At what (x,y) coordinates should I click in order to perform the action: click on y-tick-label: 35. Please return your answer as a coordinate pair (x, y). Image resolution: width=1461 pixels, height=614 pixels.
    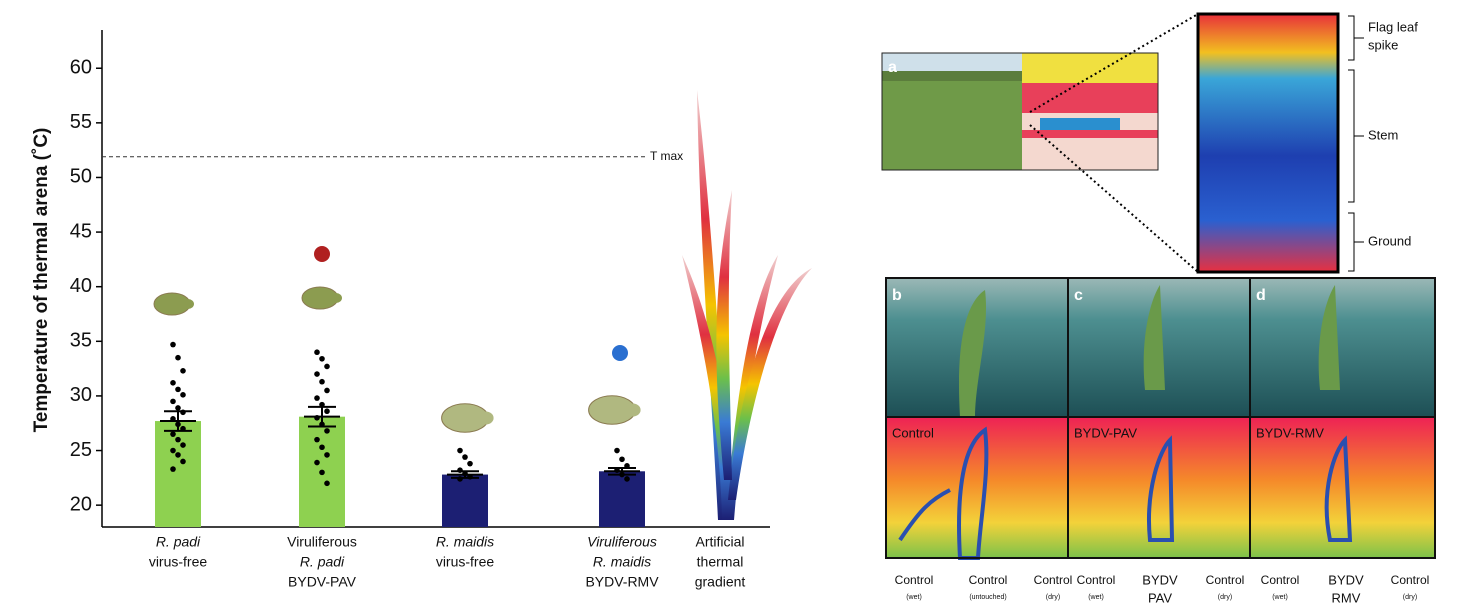
    Looking at the image, I should click on (81, 341).